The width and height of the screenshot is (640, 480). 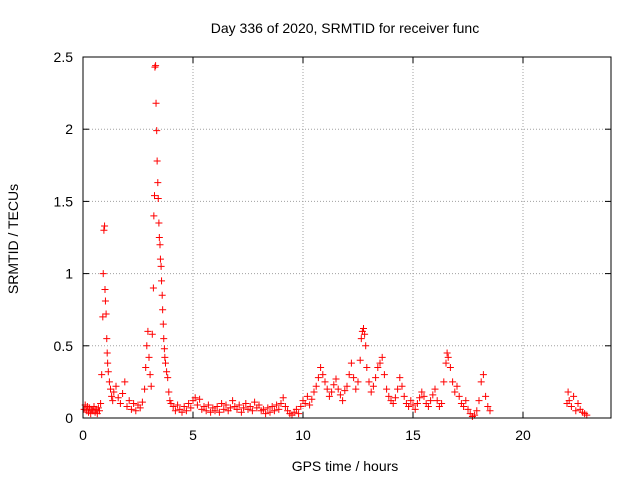 What do you see at coordinates (83, 435) in the screenshot?
I see `x-tick-label: 0` at bounding box center [83, 435].